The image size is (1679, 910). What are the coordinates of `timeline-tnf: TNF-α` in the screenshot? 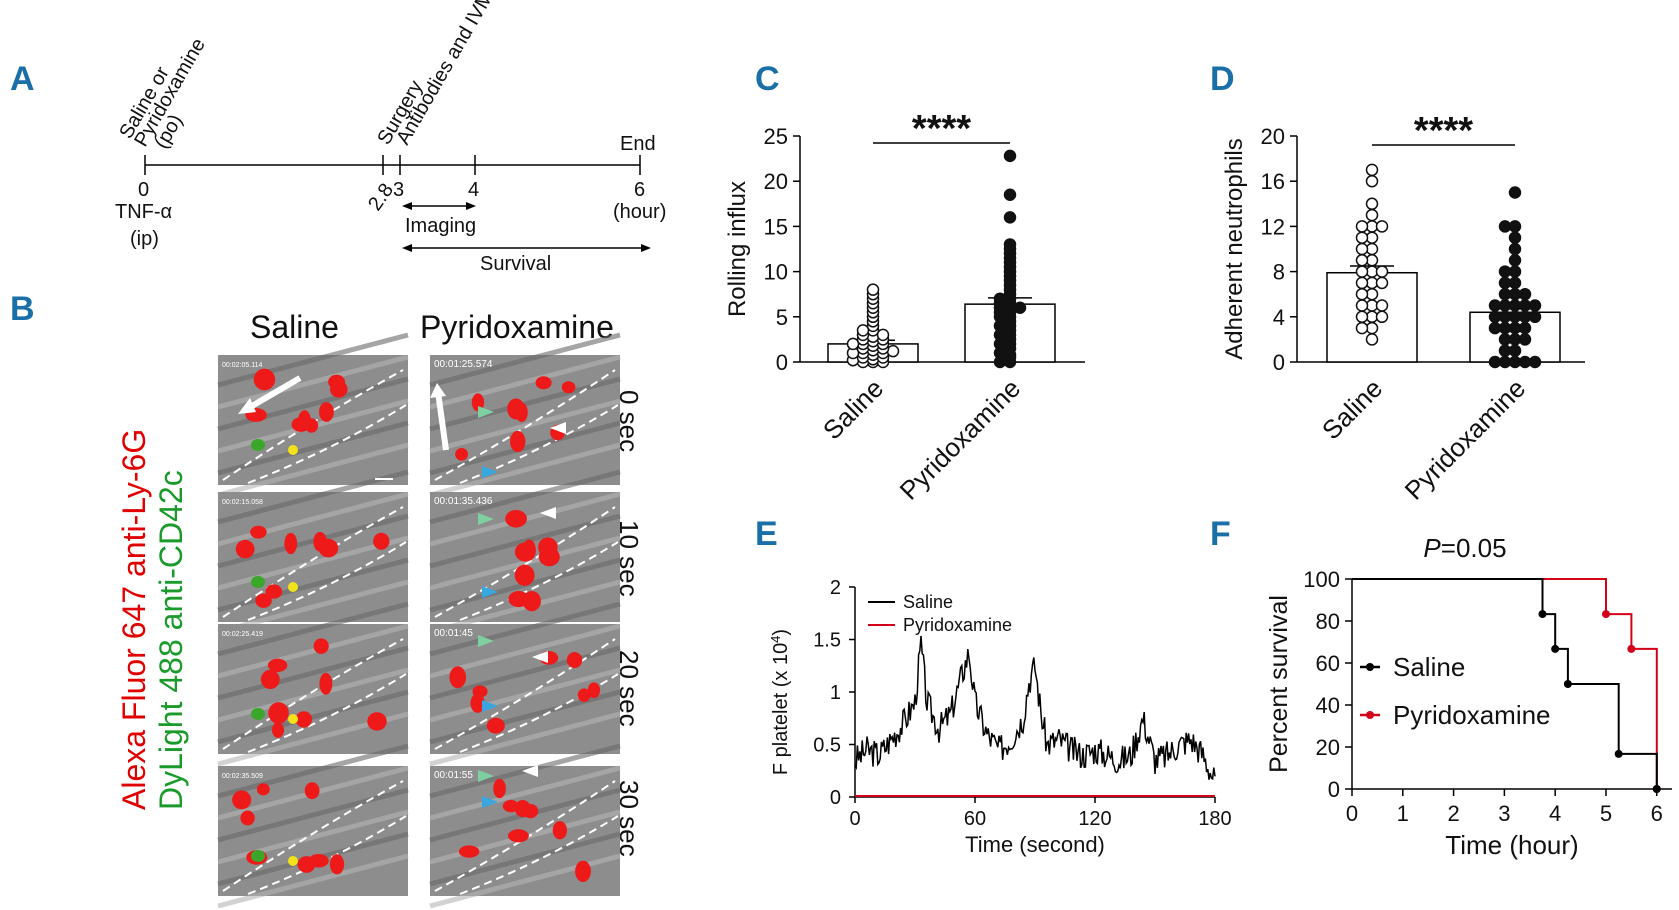 It's located at (143, 212).